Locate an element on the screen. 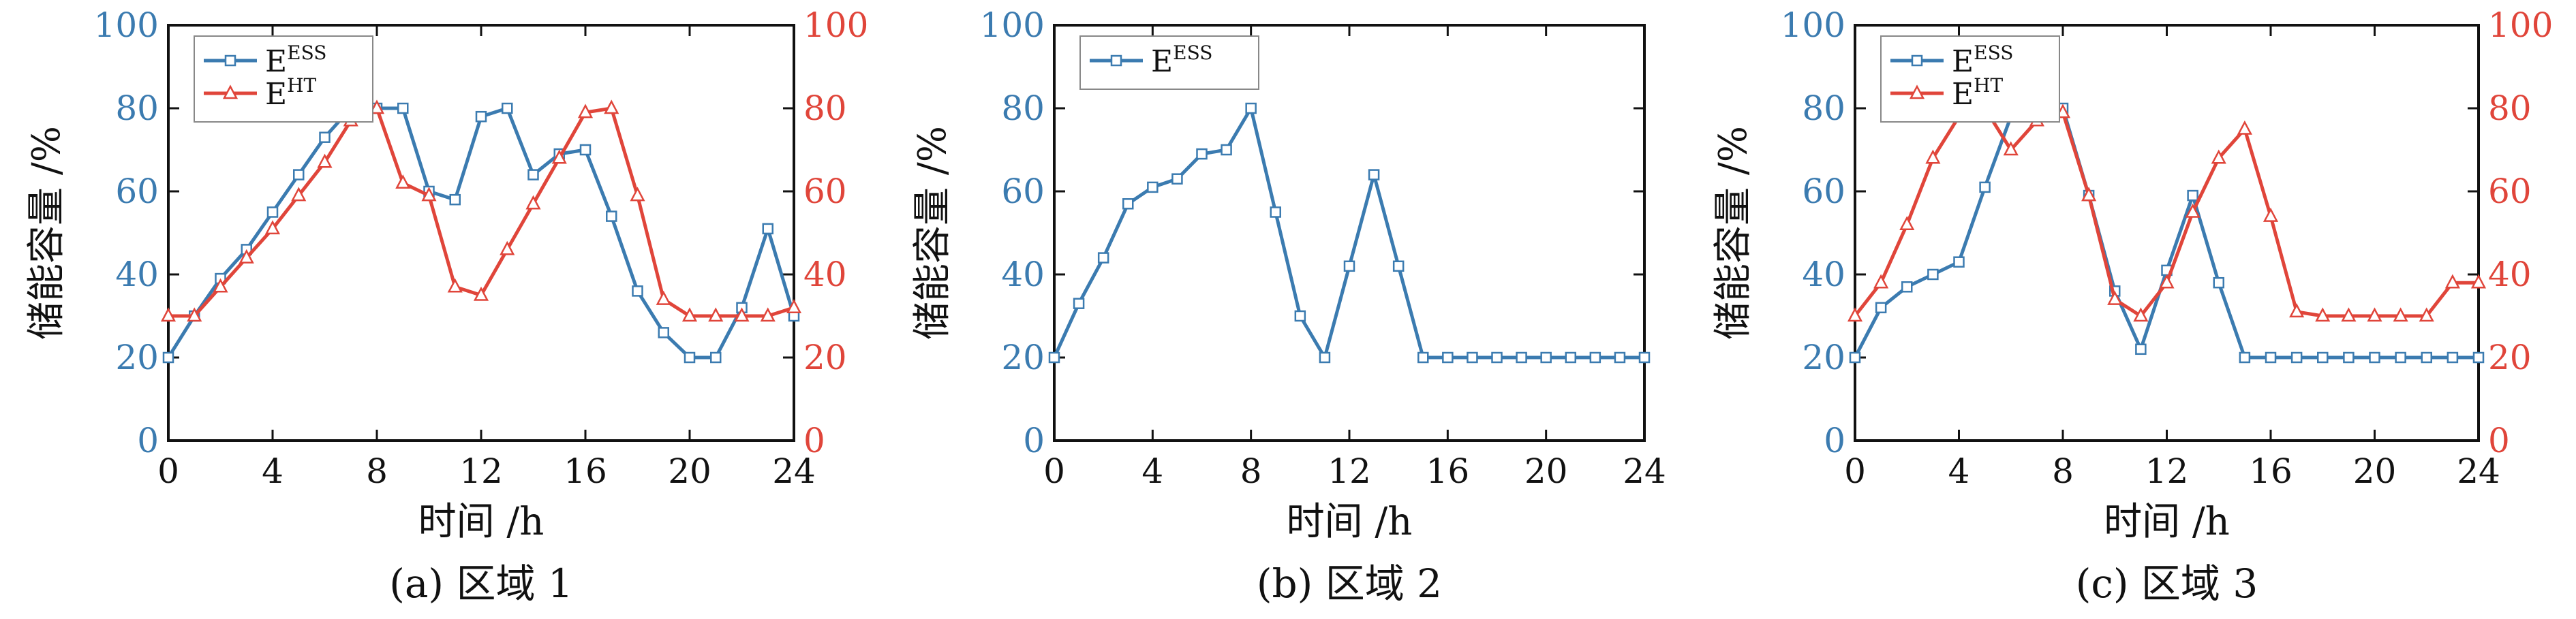 The image size is (2576, 619). x-tick-label: 16 is located at coordinates (585, 471).